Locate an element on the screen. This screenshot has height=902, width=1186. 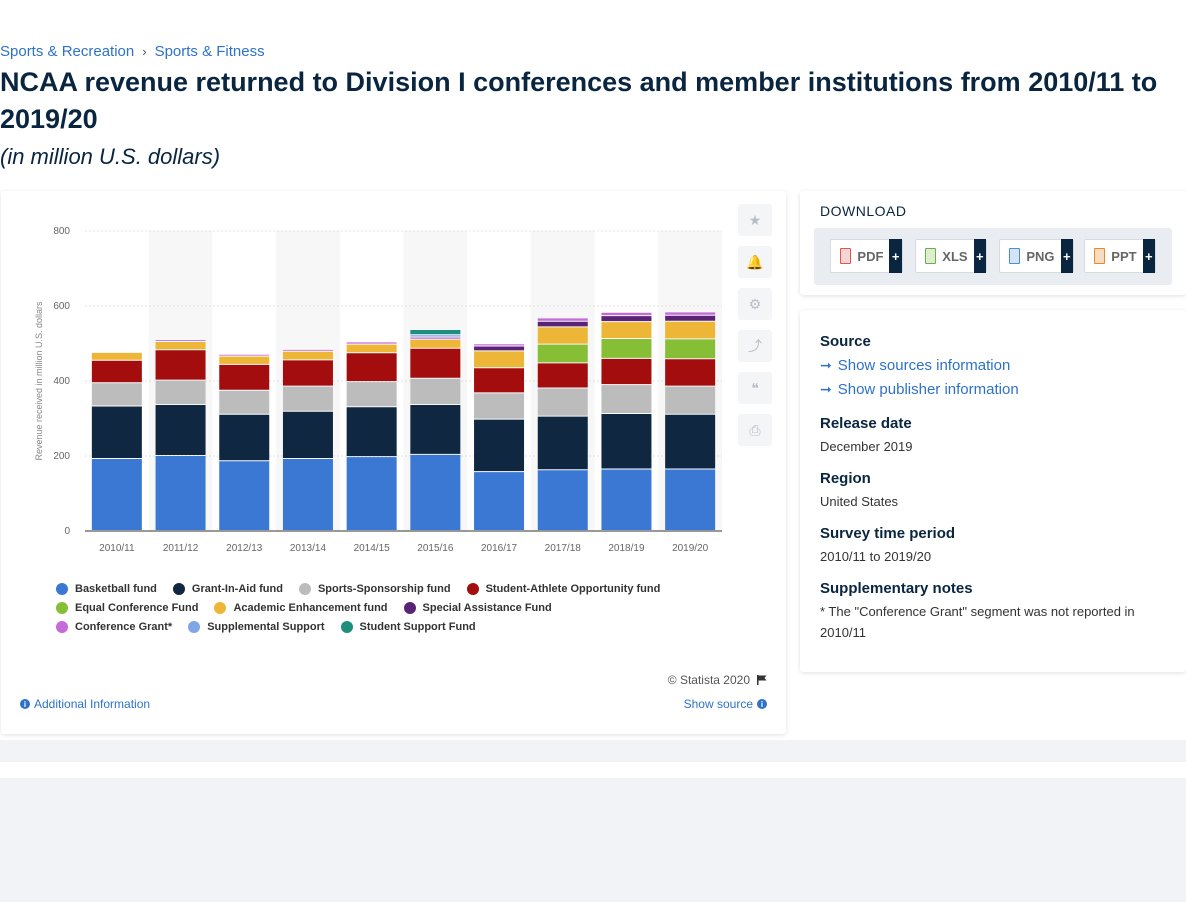
y-tick-label: 800 is located at coordinates (61, 231).